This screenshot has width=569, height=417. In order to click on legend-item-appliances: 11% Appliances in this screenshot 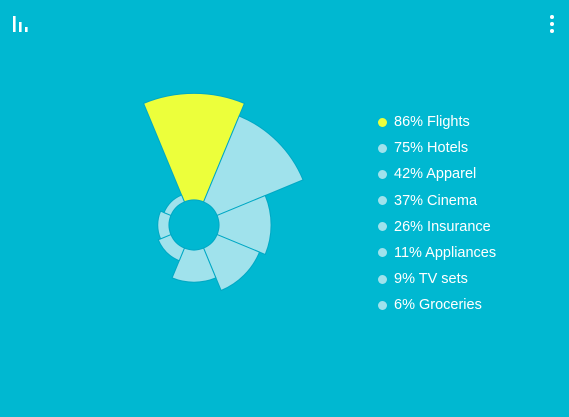, I will do `click(437, 253)`.